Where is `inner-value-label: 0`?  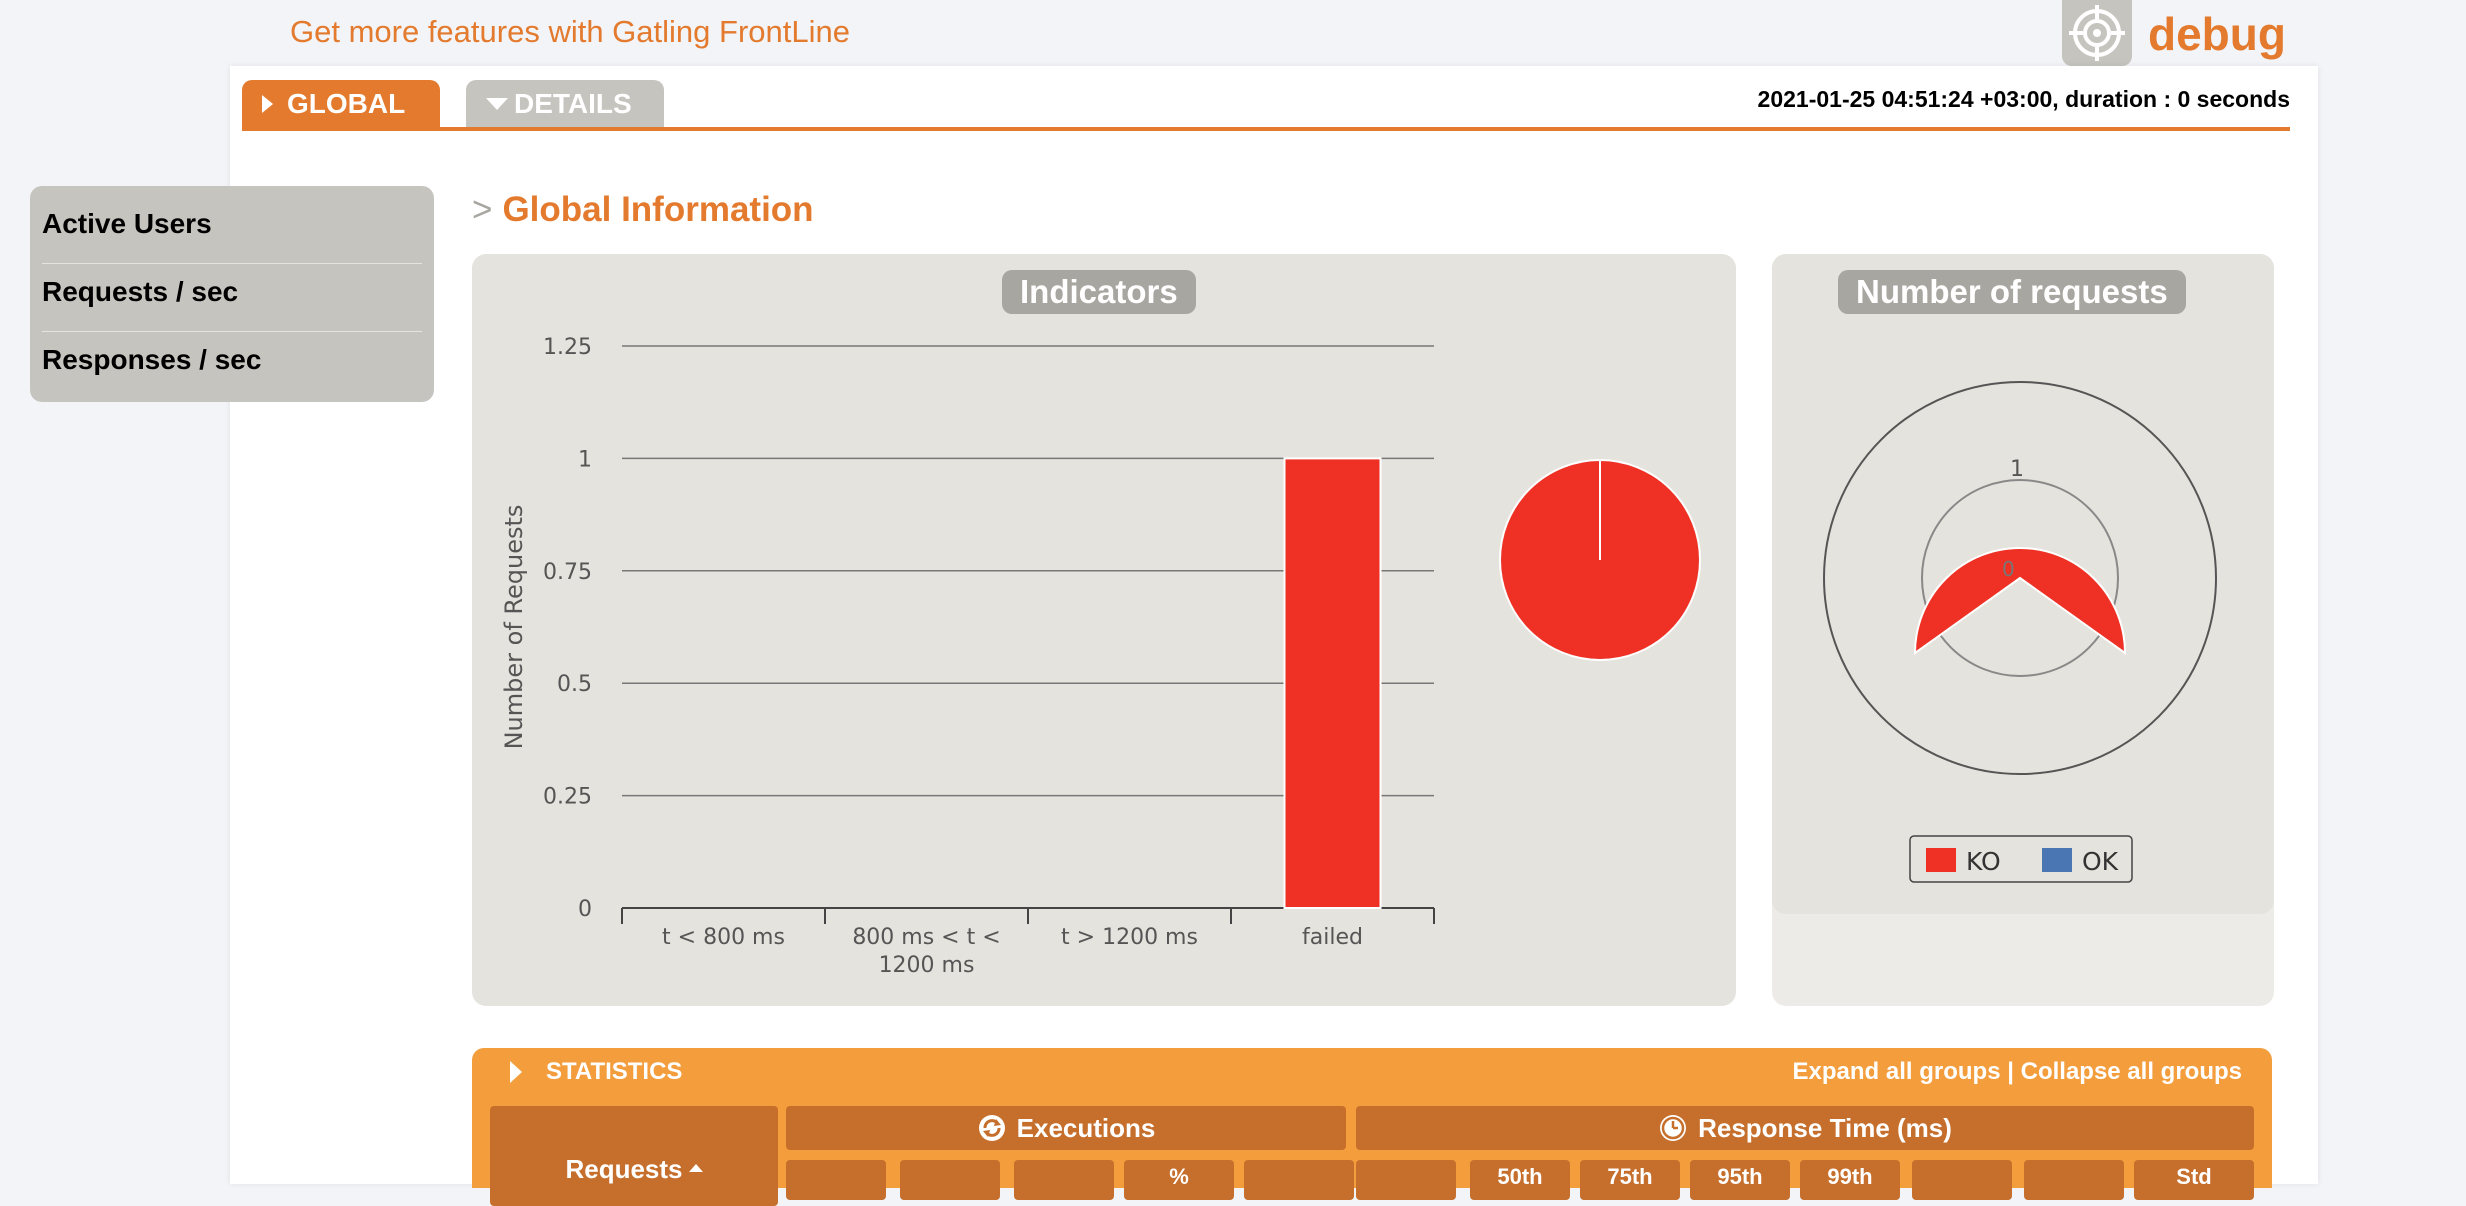 inner-value-label: 0 is located at coordinates (2008, 569).